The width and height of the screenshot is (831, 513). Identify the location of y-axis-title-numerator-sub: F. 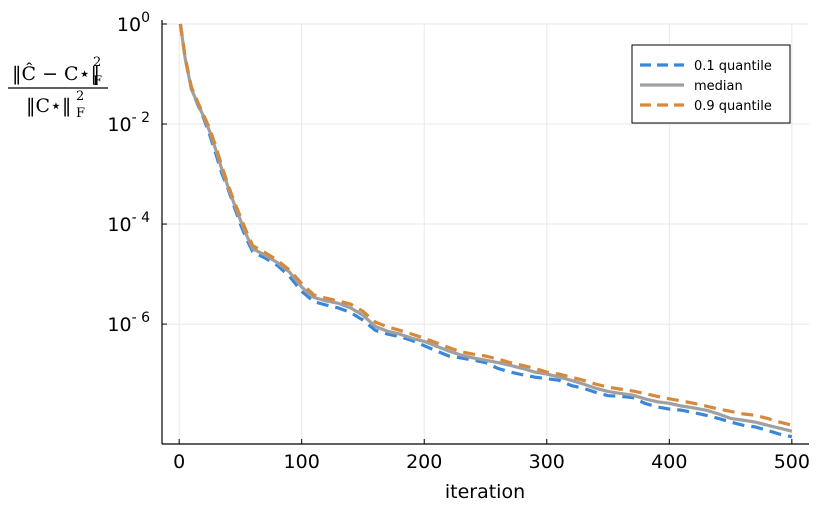
(97, 81).